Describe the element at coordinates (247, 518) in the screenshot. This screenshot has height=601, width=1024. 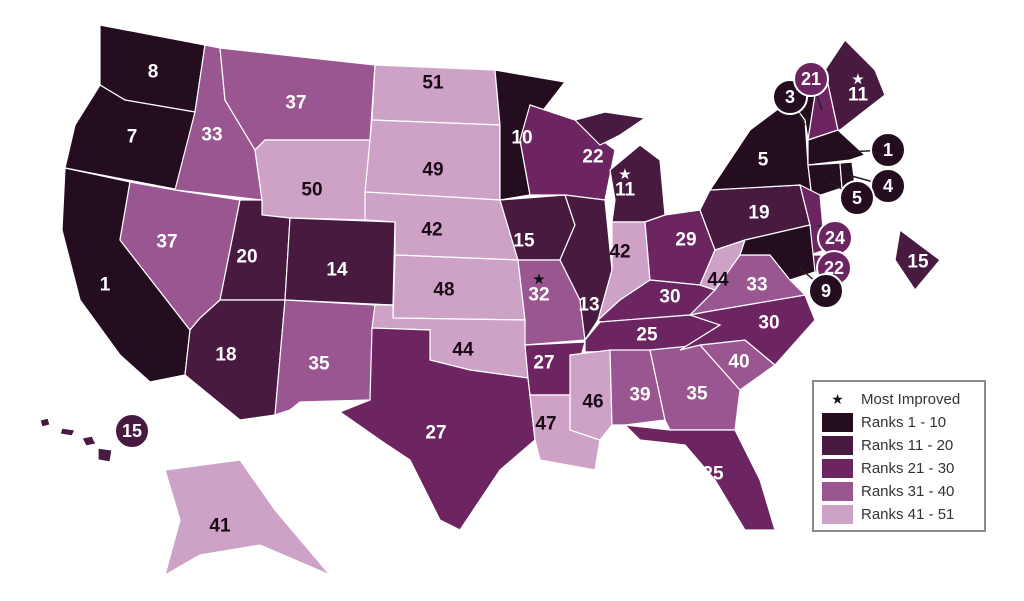
I see `state-ak` at that location.